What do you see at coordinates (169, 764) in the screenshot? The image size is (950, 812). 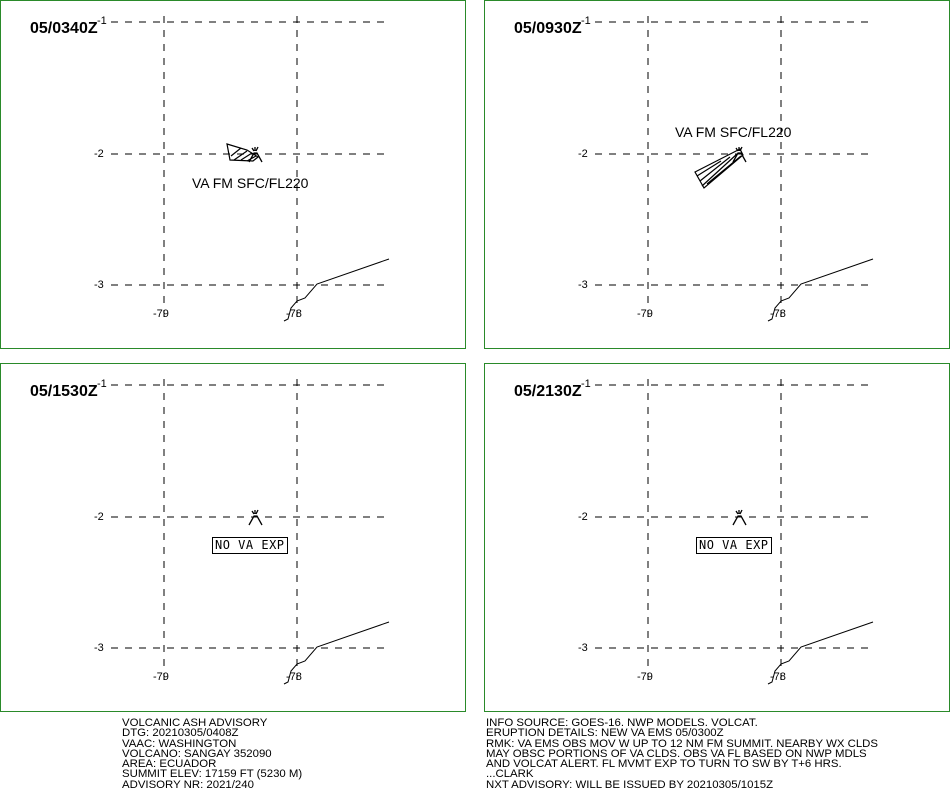 I see `advisory-line: AREA: ECUADOR` at bounding box center [169, 764].